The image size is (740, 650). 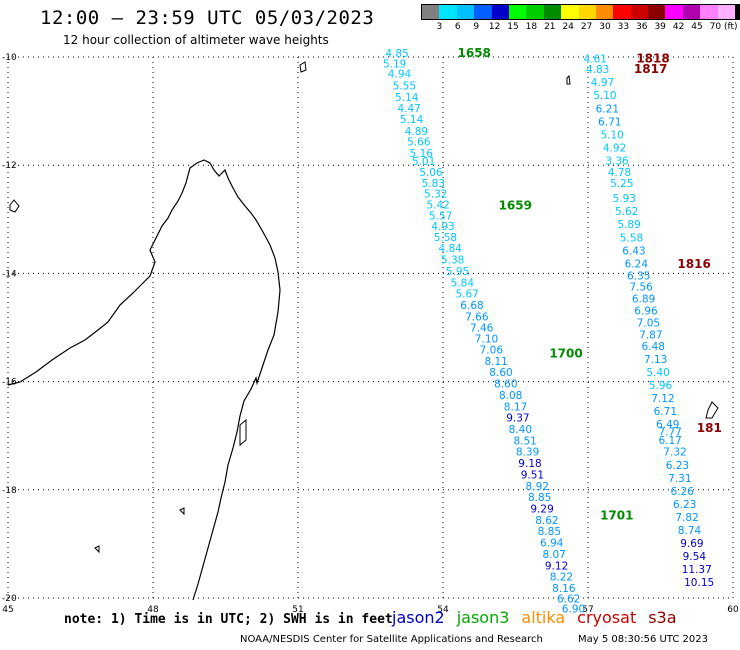 I want to click on swh-value: 9.18, so click(x=529, y=464).